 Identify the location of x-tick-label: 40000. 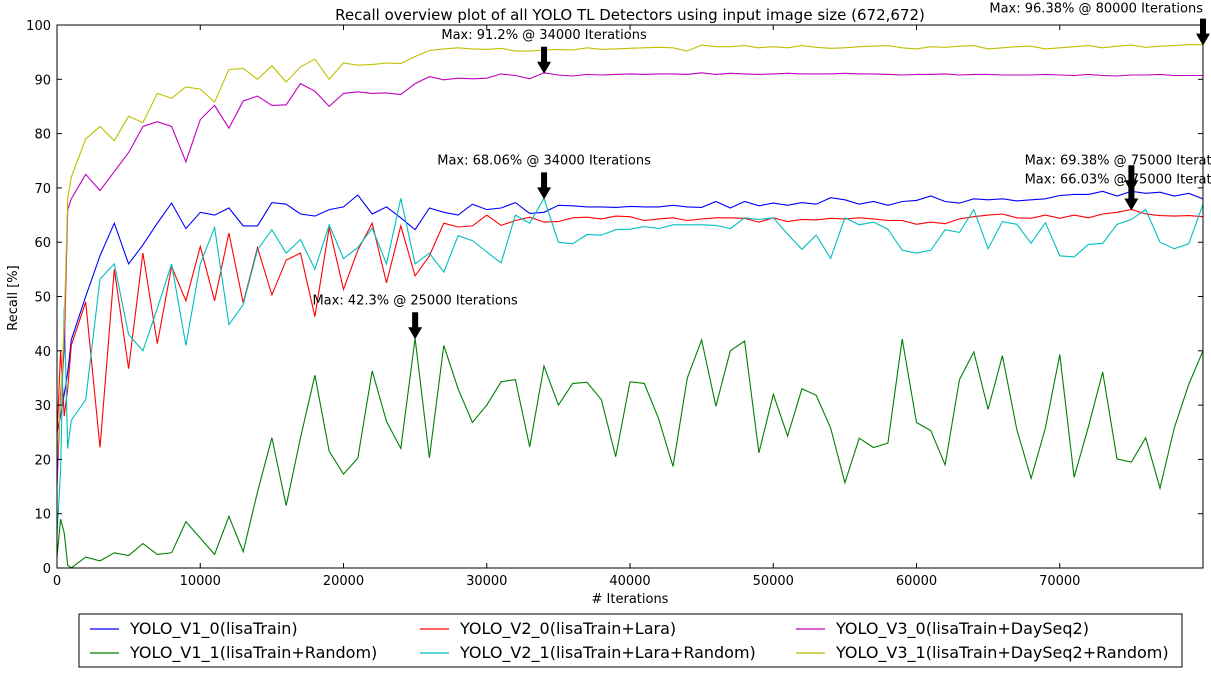
(629, 581).